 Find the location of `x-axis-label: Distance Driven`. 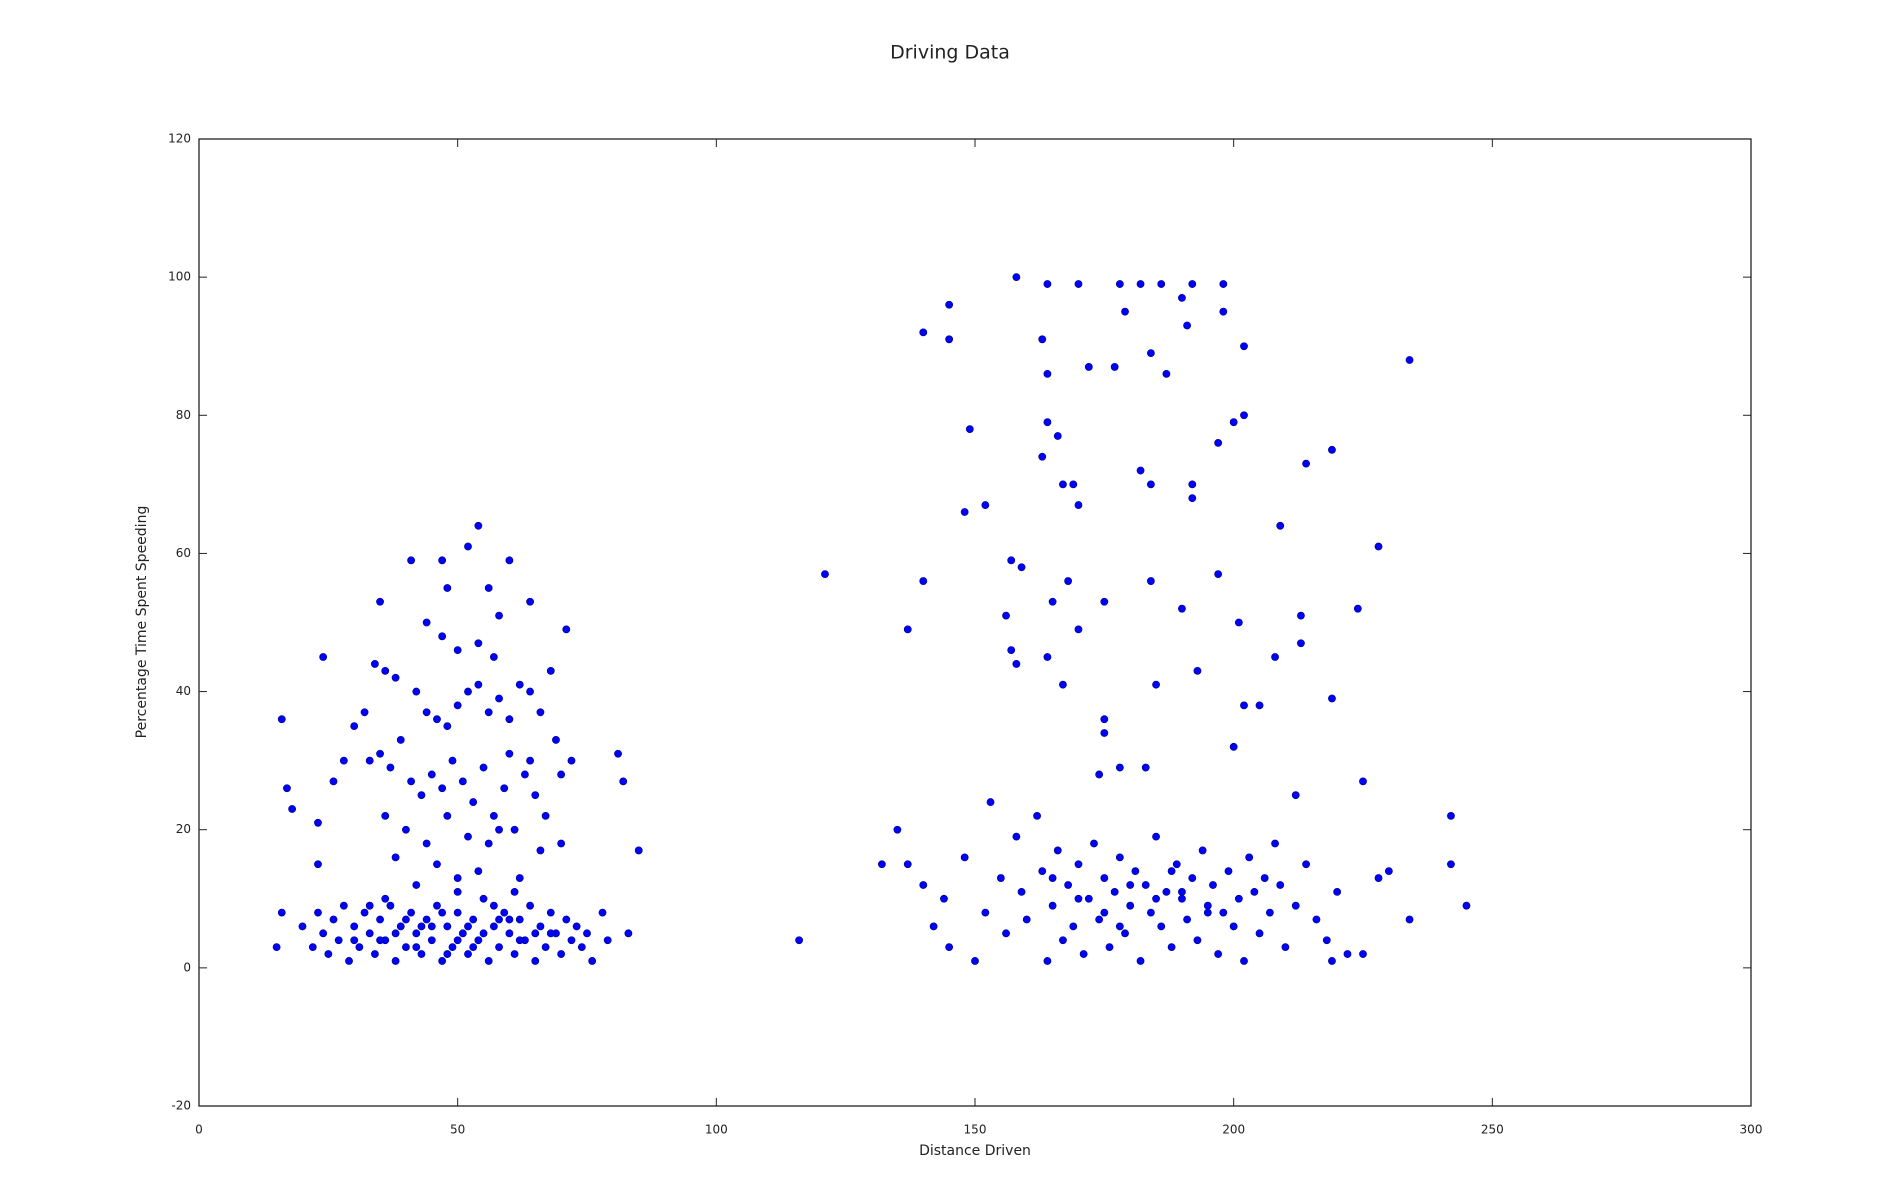

x-axis-label: Distance Driven is located at coordinates (975, 1151).